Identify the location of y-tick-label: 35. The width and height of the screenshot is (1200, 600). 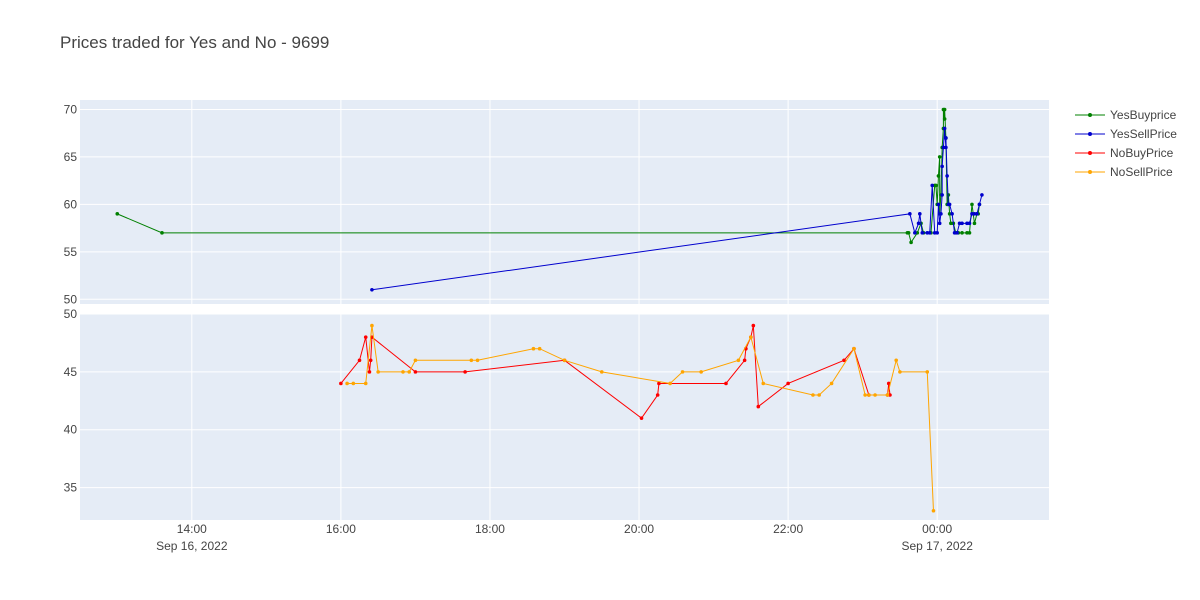
(71, 488).